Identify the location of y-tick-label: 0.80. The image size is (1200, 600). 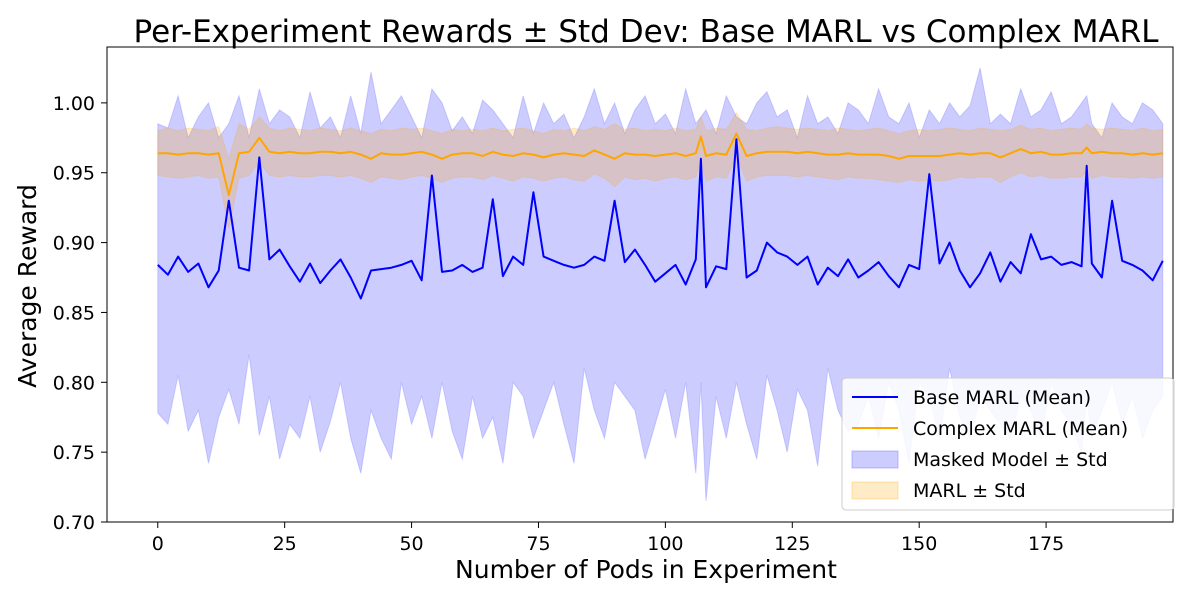
(74, 383).